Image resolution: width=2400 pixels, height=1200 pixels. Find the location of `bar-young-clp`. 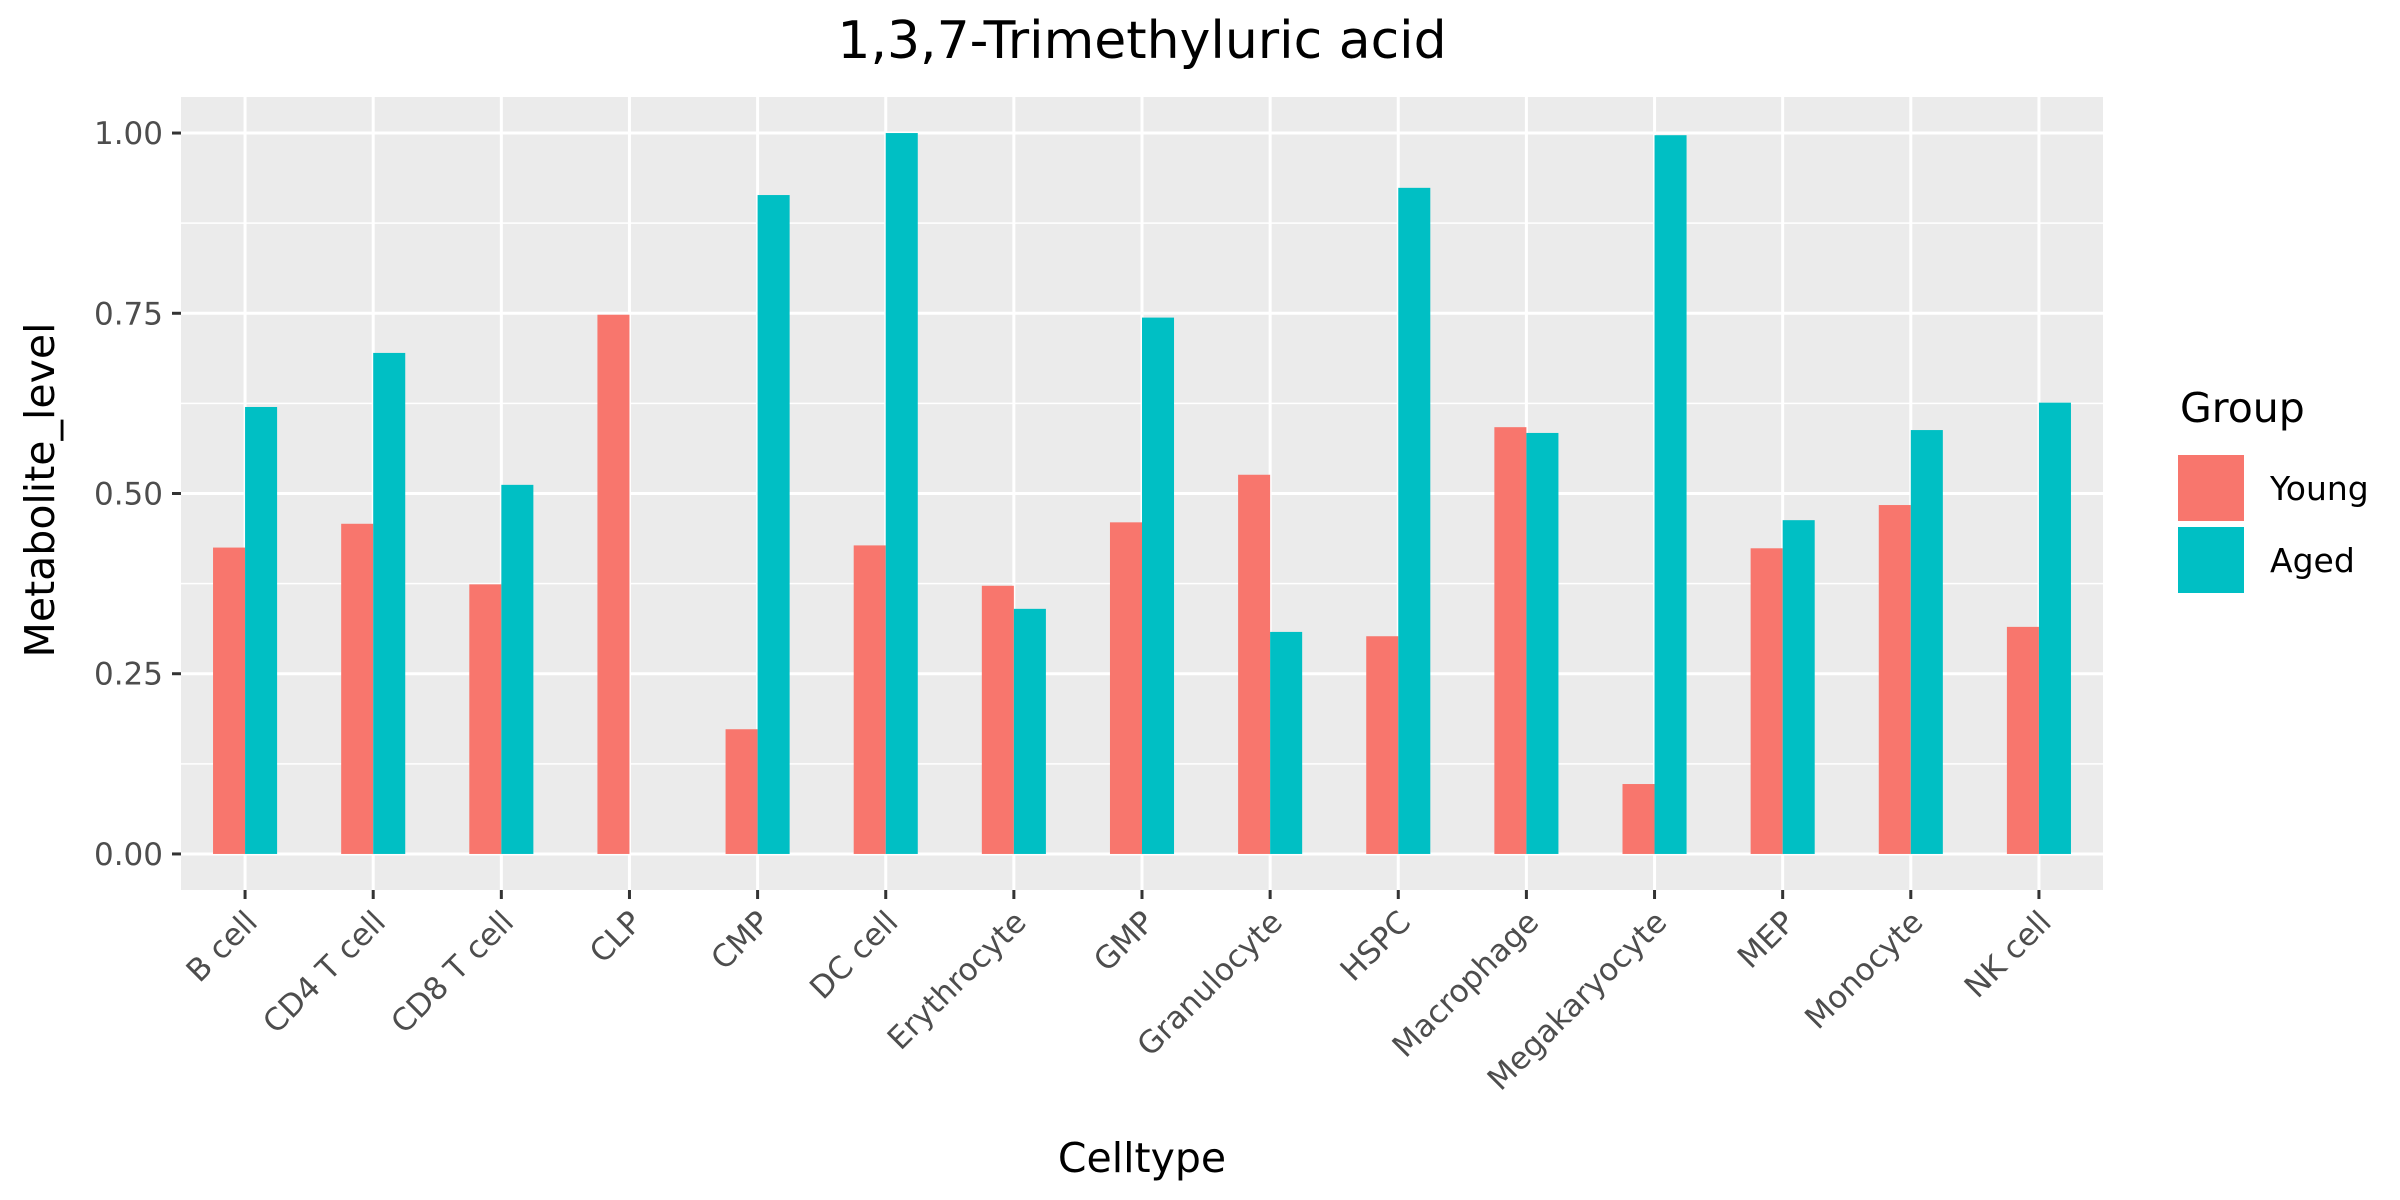

bar-young-clp is located at coordinates (613, 584).